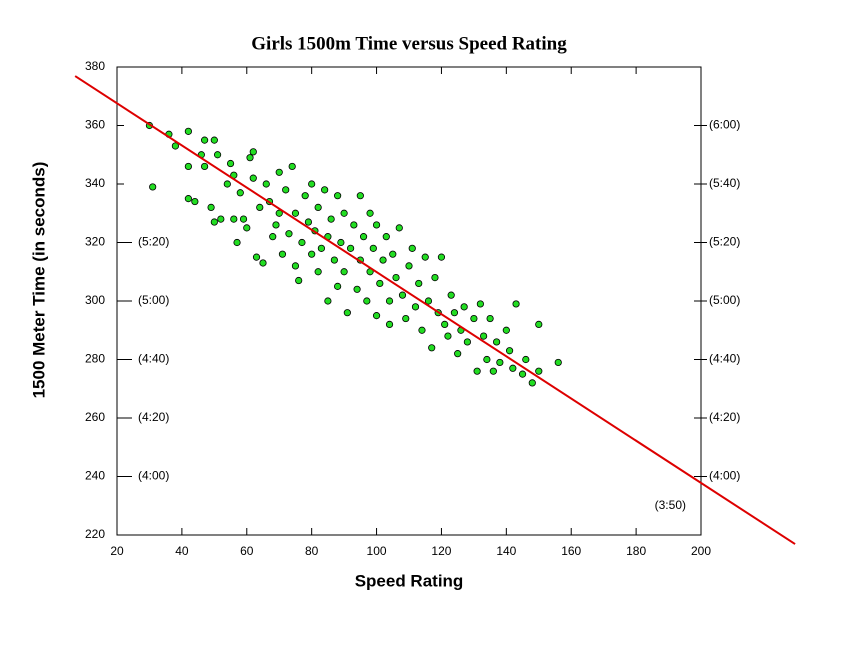 This screenshot has height=662, width=850. I want to click on y2-tick-label: (4:20), so click(724, 417).